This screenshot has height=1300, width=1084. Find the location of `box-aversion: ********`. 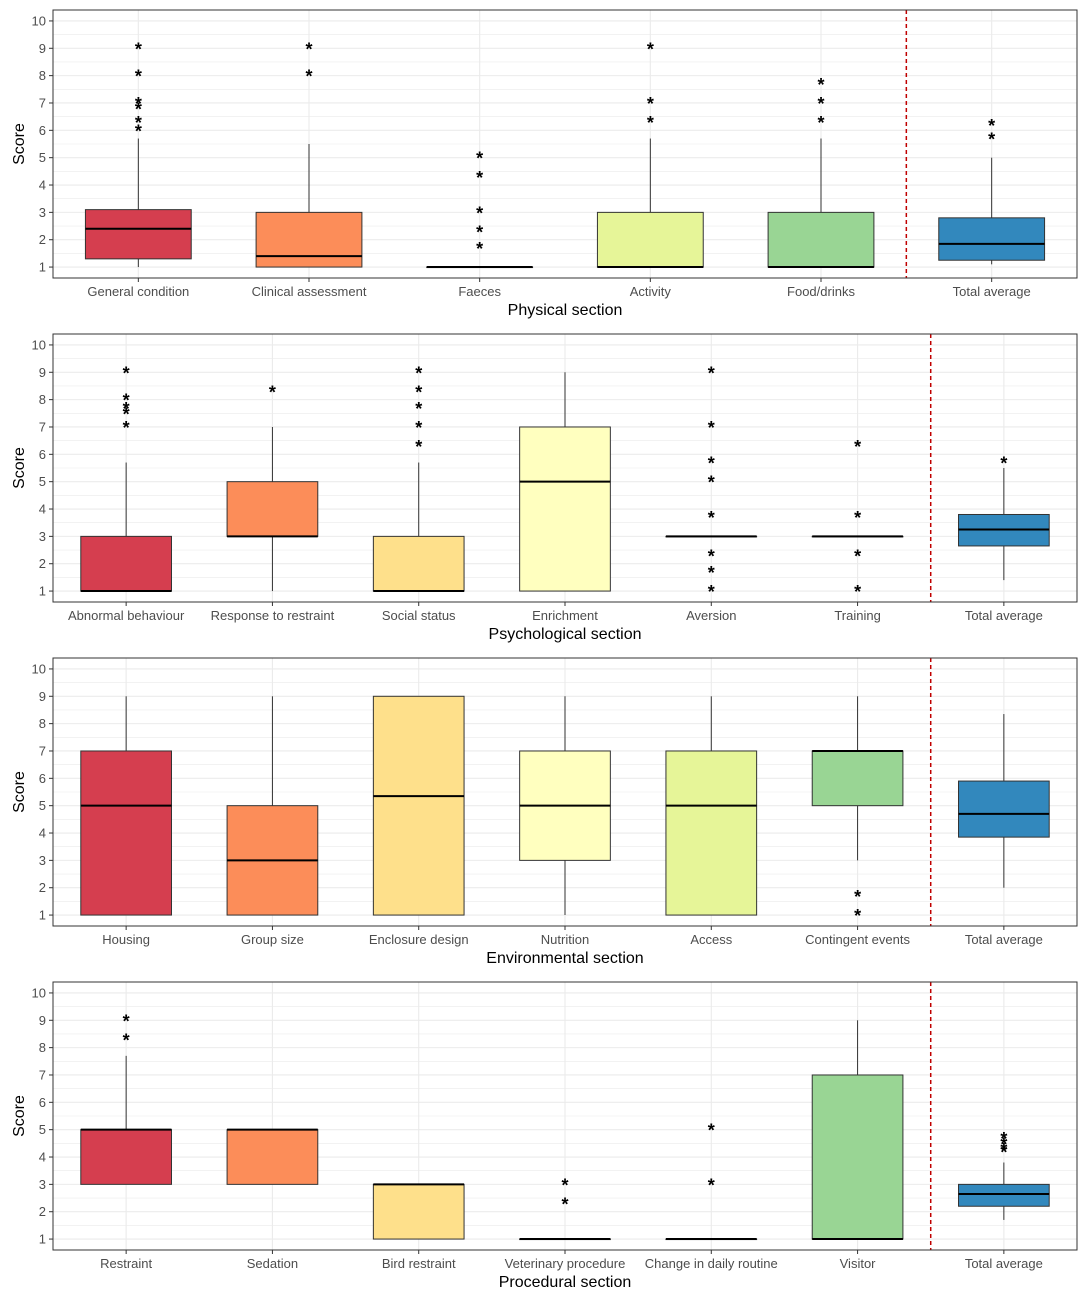

box-aversion: ******** is located at coordinates (711, 482).